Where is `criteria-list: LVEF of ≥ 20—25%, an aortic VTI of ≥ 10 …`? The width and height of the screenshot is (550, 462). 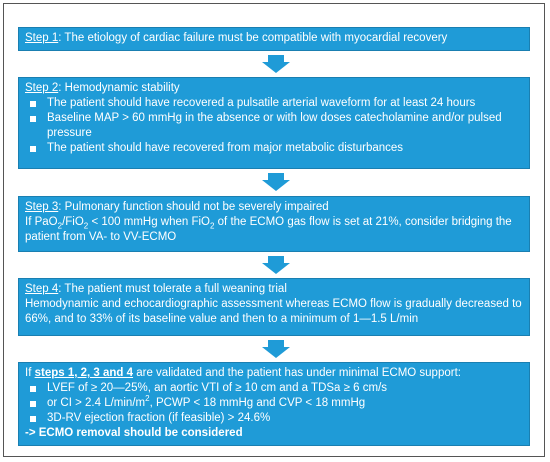 criteria-list: LVEF of ≥ 20—25%, an aortic VTI of ≥ 10 … is located at coordinates (274, 403).